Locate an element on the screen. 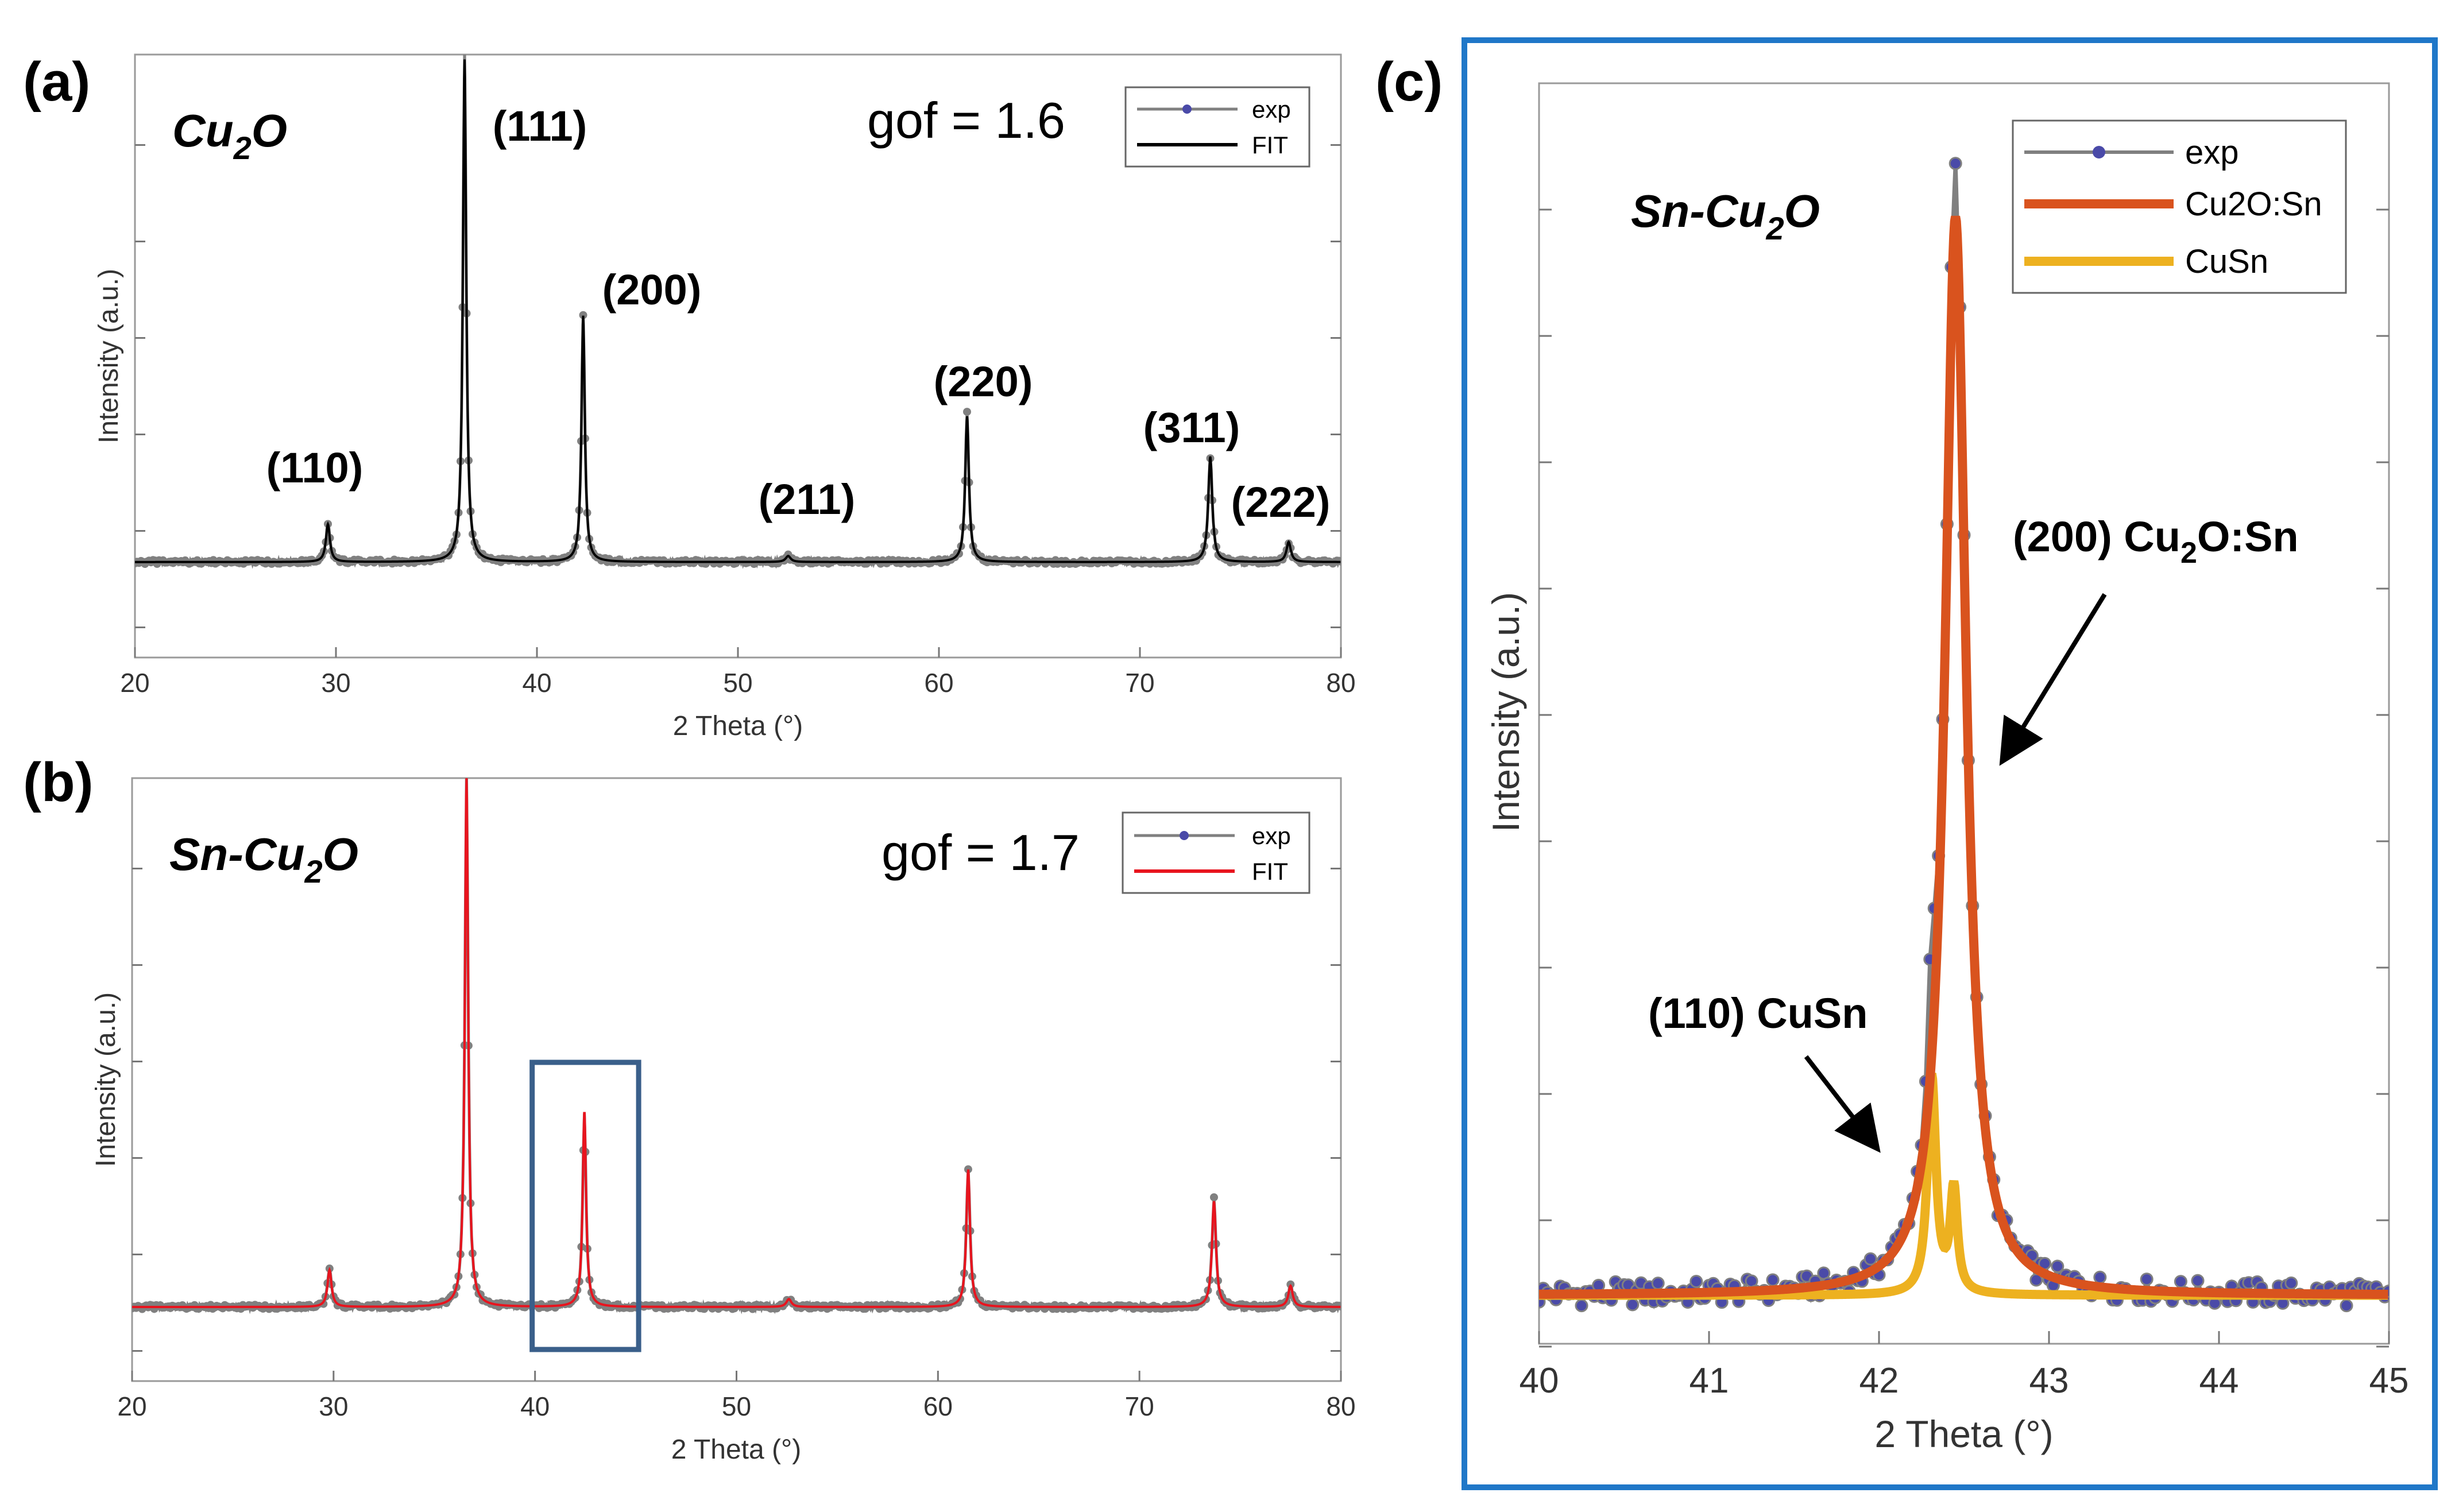 The image size is (2455, 1512). peak-label-211: (211) is located at coordinates (807, 499).